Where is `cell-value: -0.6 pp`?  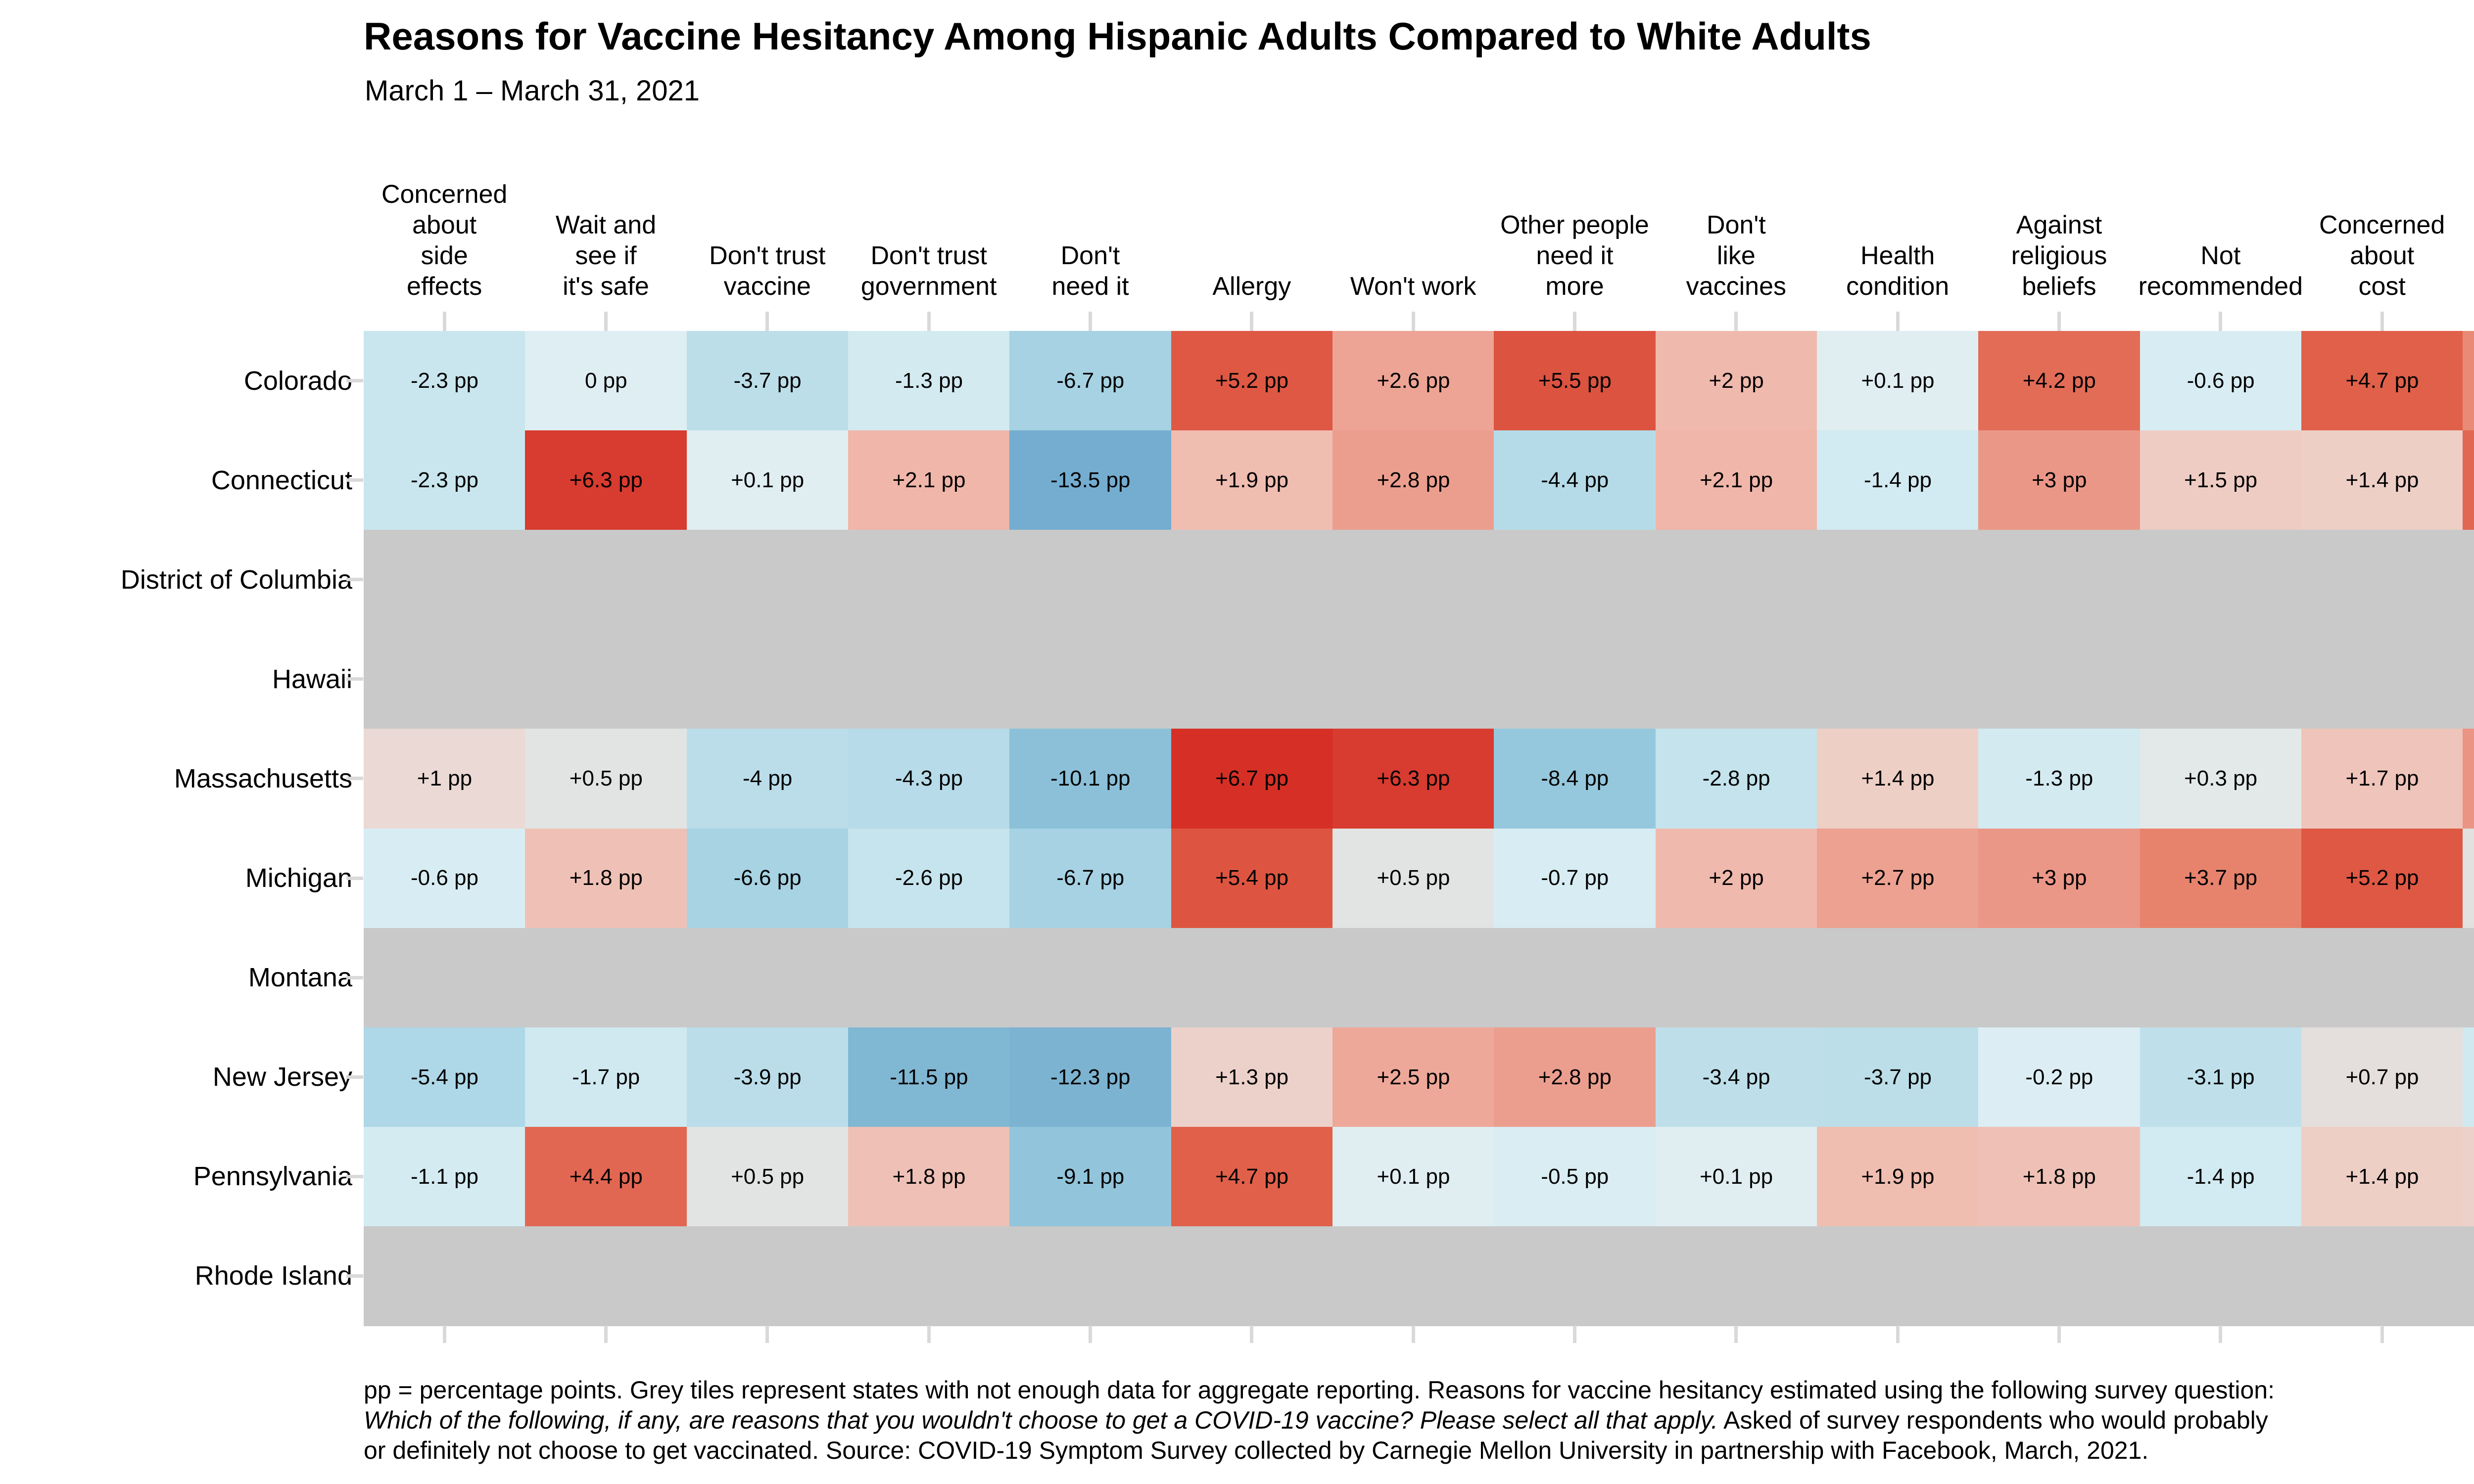 cell-value: -0.6 pp is located at coordinates (2221, 380).